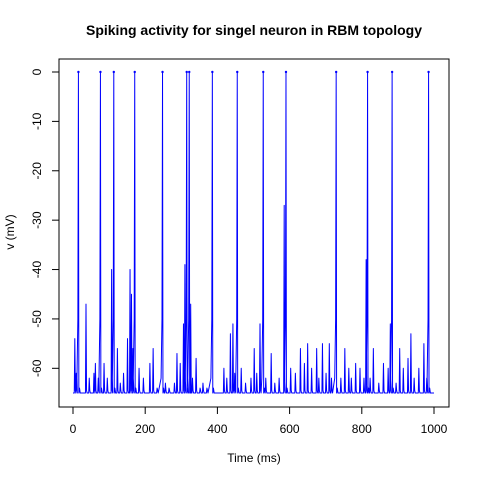  I want to click on y-tick-label: -60, so click(37, 368).